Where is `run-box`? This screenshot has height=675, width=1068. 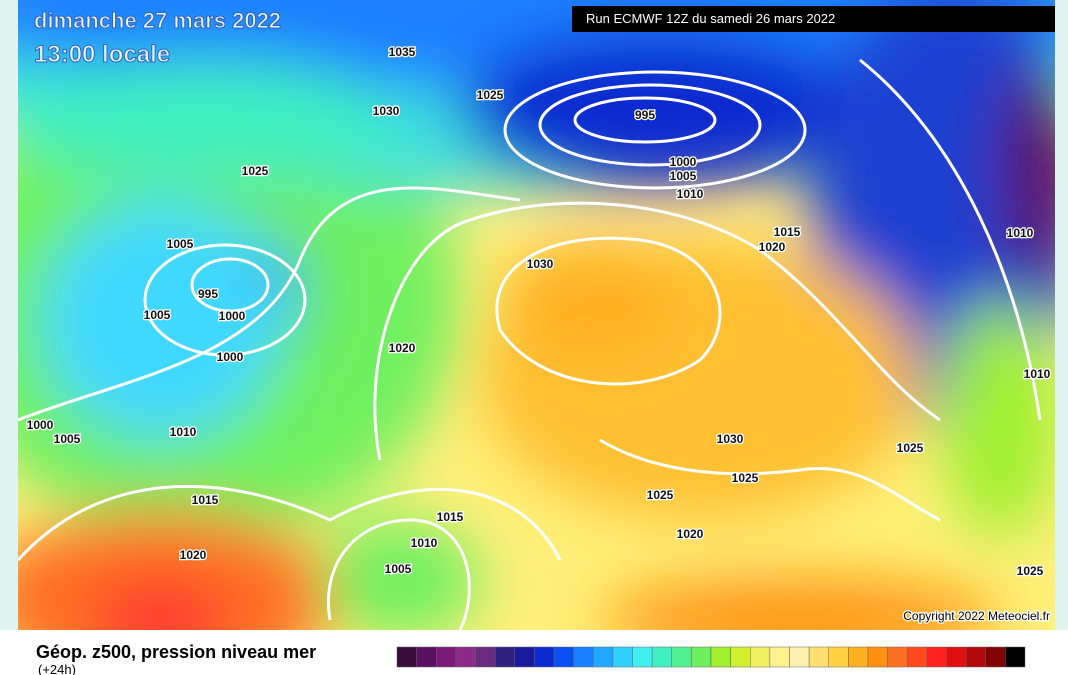
run-box is located at coordinates (813, 19).